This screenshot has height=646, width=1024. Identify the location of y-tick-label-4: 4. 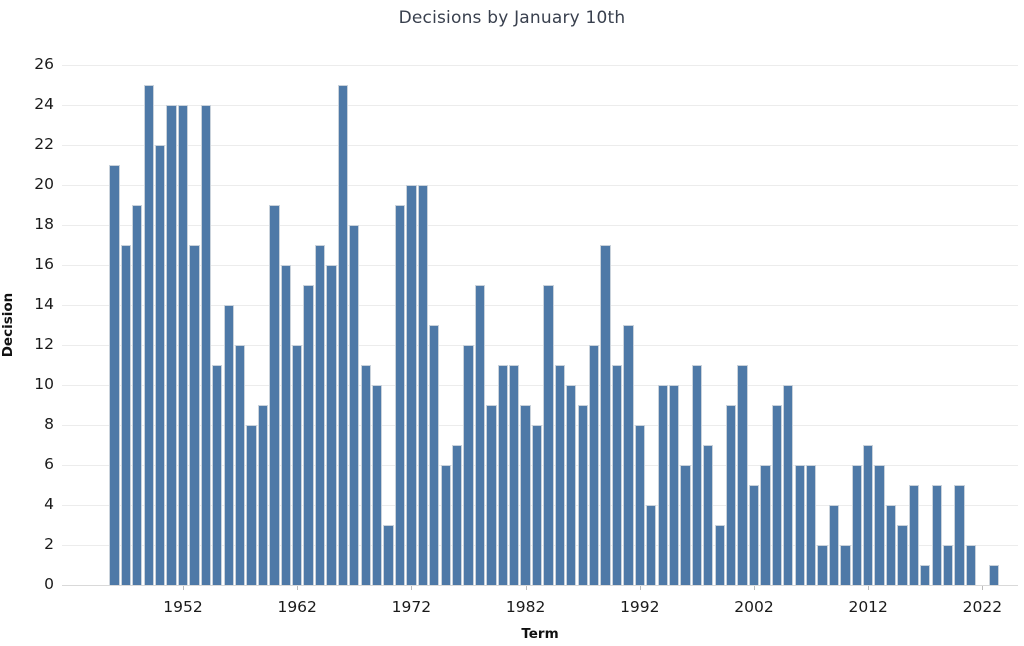
(49, 504).